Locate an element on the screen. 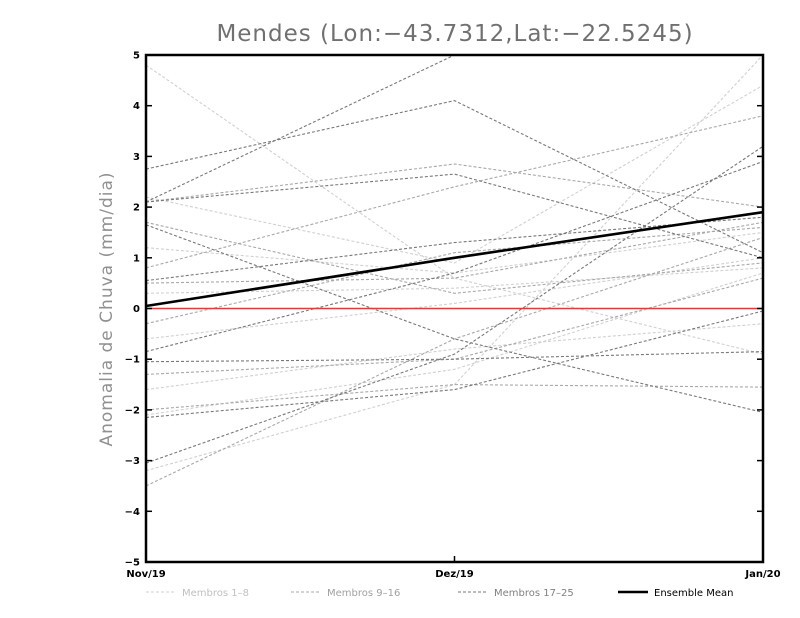  series-line-m06 is located at coordinates (454, 280).